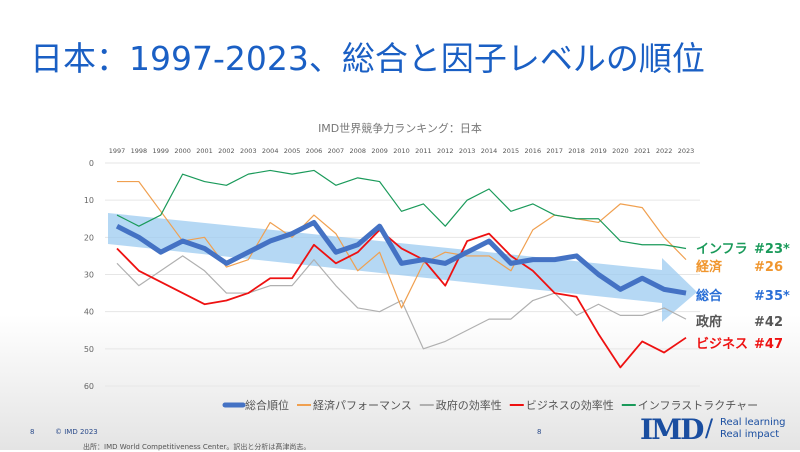  What do you see at coordinates (467, 151) in the screenshot?
I see `x-tick-label: 2013` at bounding box center [467, 151].